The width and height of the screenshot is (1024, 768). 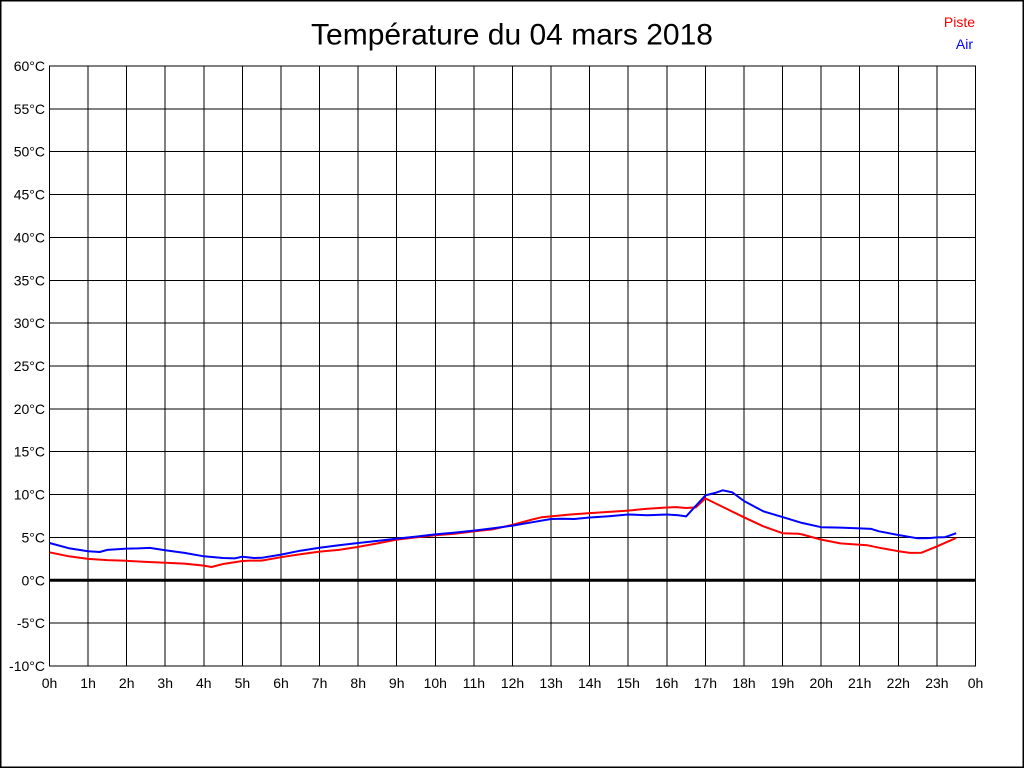 I want to click on svg-text: 8h, so click(x=358, y=683).